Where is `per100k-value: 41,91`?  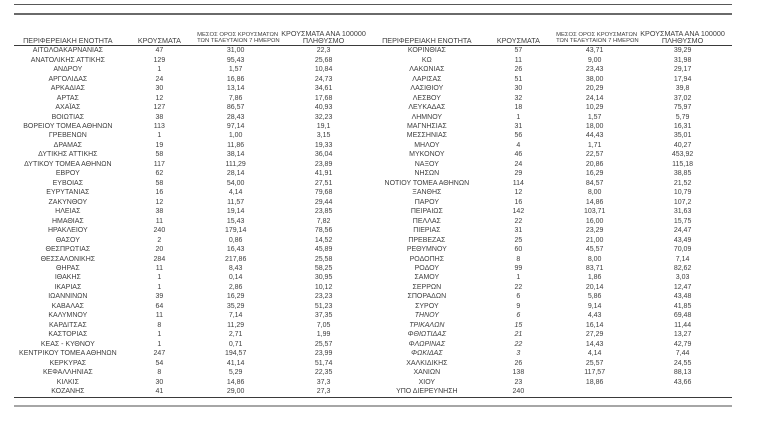
per100k-value: 41,91 is located at coordinates (323, 174).